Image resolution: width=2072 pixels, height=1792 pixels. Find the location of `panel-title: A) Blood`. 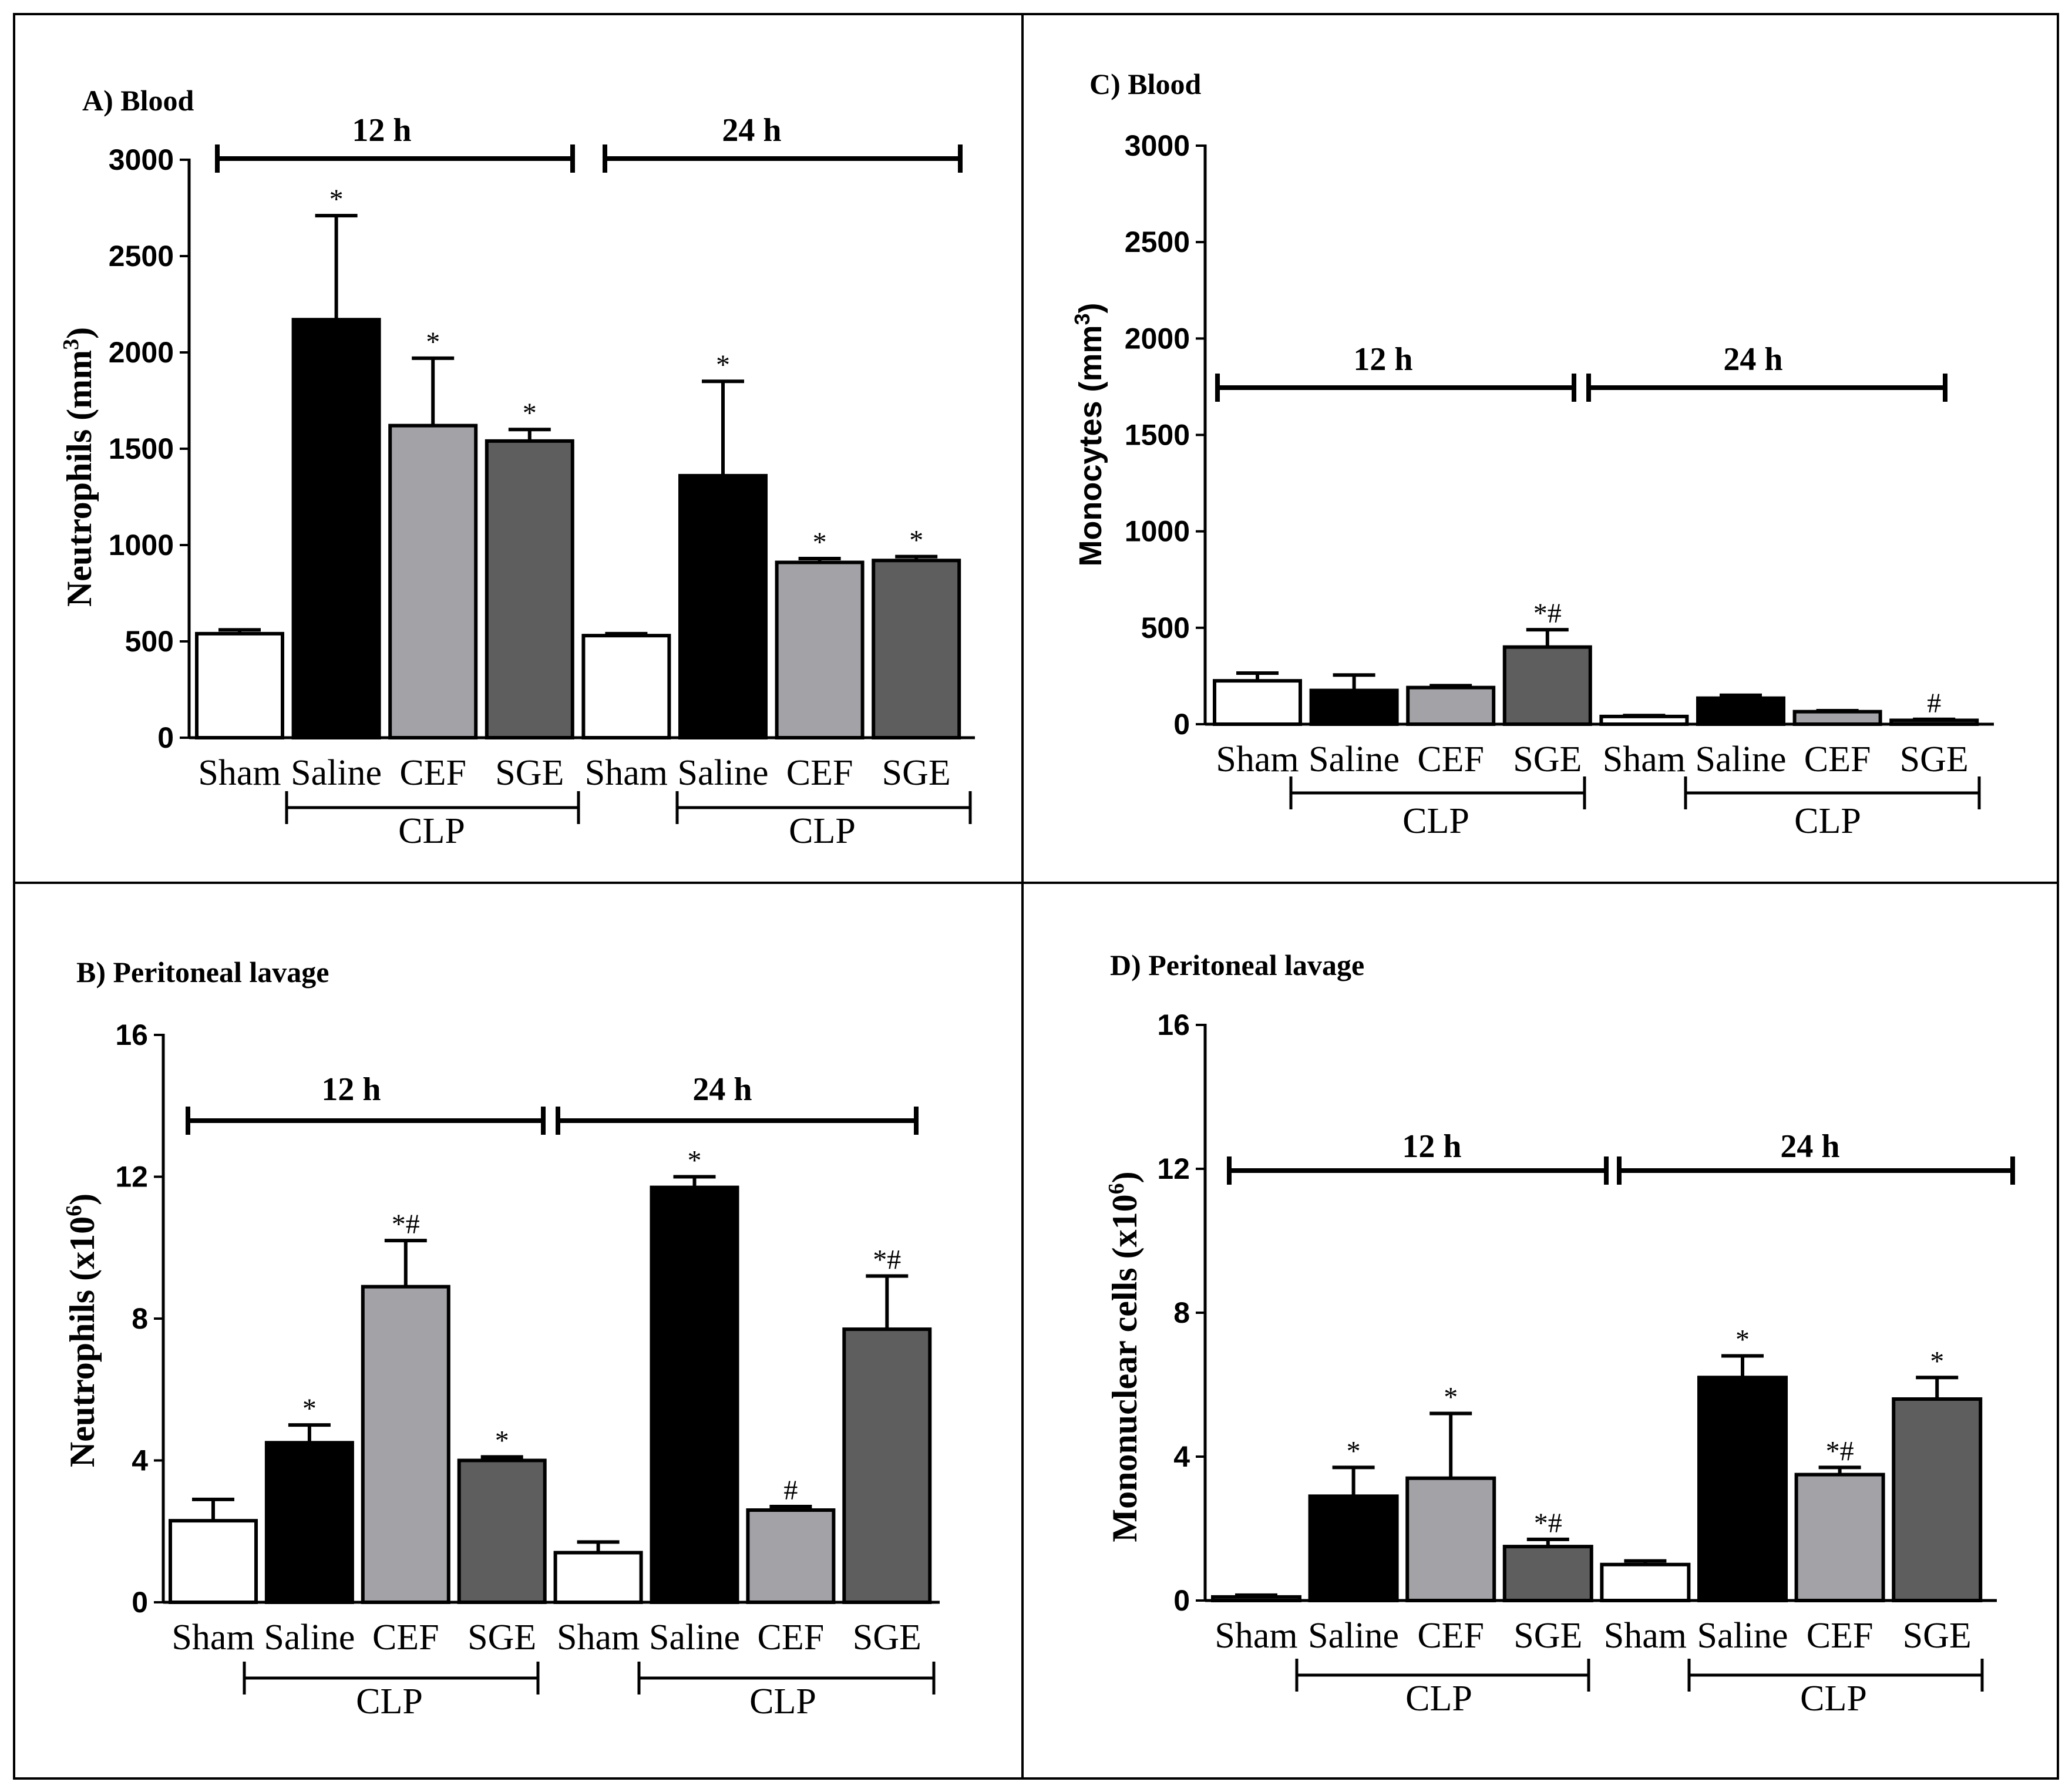

panel-title: A) Blood is located at coordinates (138, 100).